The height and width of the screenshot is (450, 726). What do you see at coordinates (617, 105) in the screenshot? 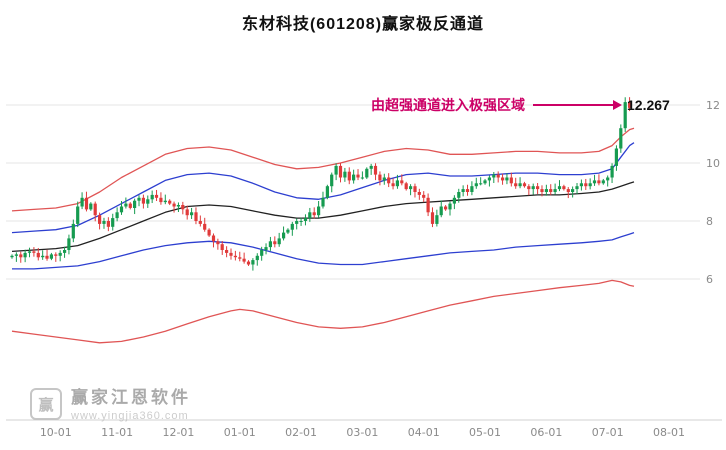
I see `annotation-arrow-head-icon` at bounding box center [617, 105].